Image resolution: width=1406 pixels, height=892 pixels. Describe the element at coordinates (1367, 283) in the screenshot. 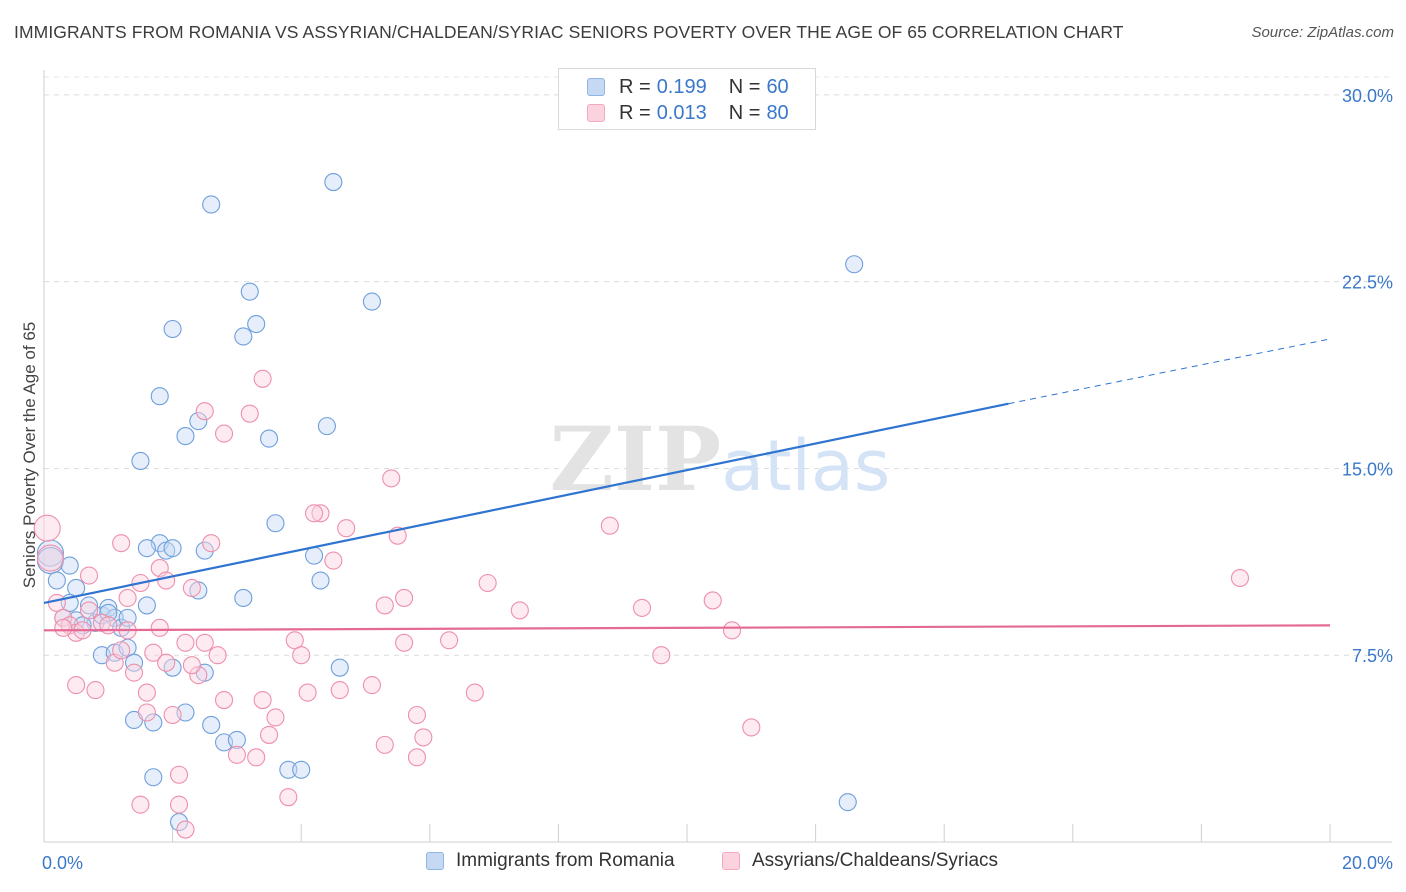

I see `y-tick-label: 22.5%` at that location.